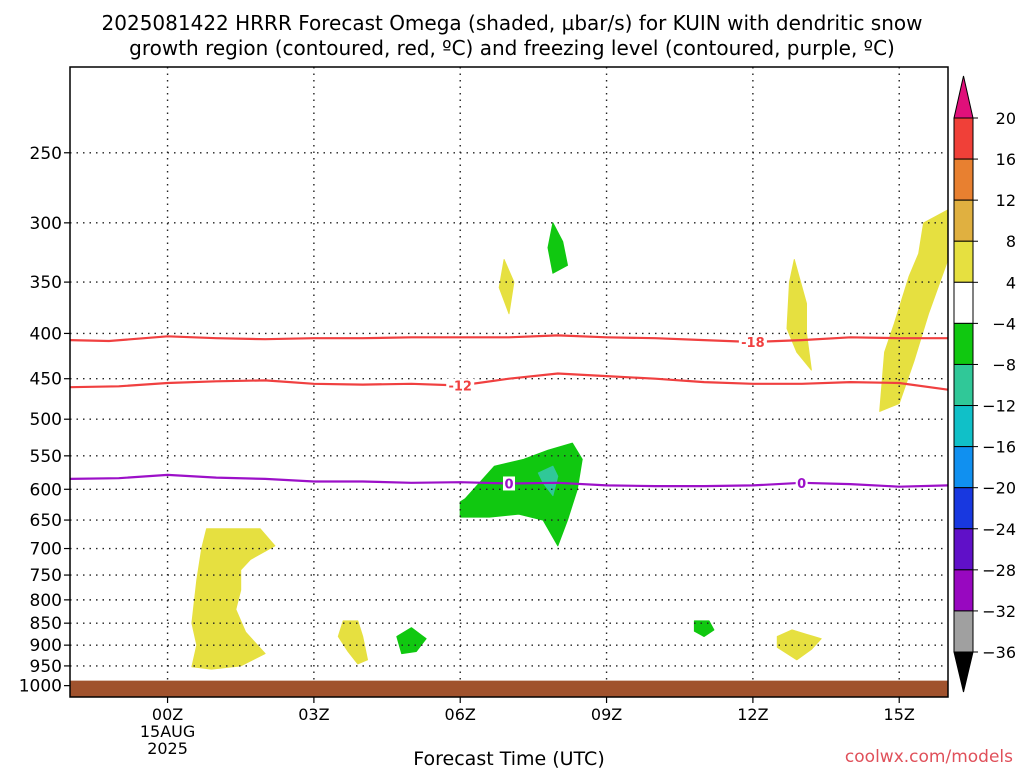  I want to click on colorbar-label-9: −16, so click(999, 447).